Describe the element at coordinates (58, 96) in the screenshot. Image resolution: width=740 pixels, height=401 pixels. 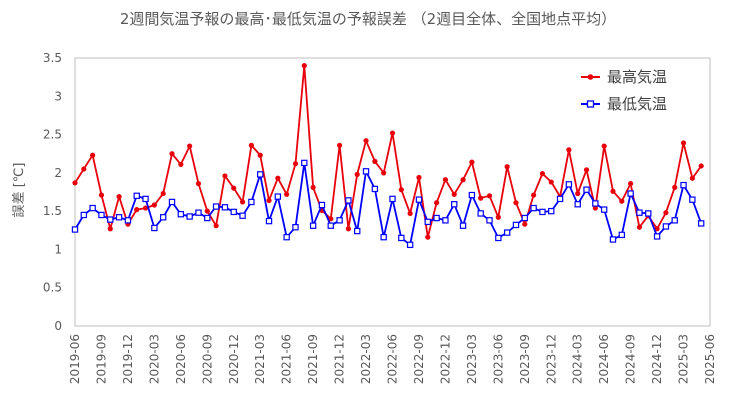
I see `y-tick-label: 3` at that location.